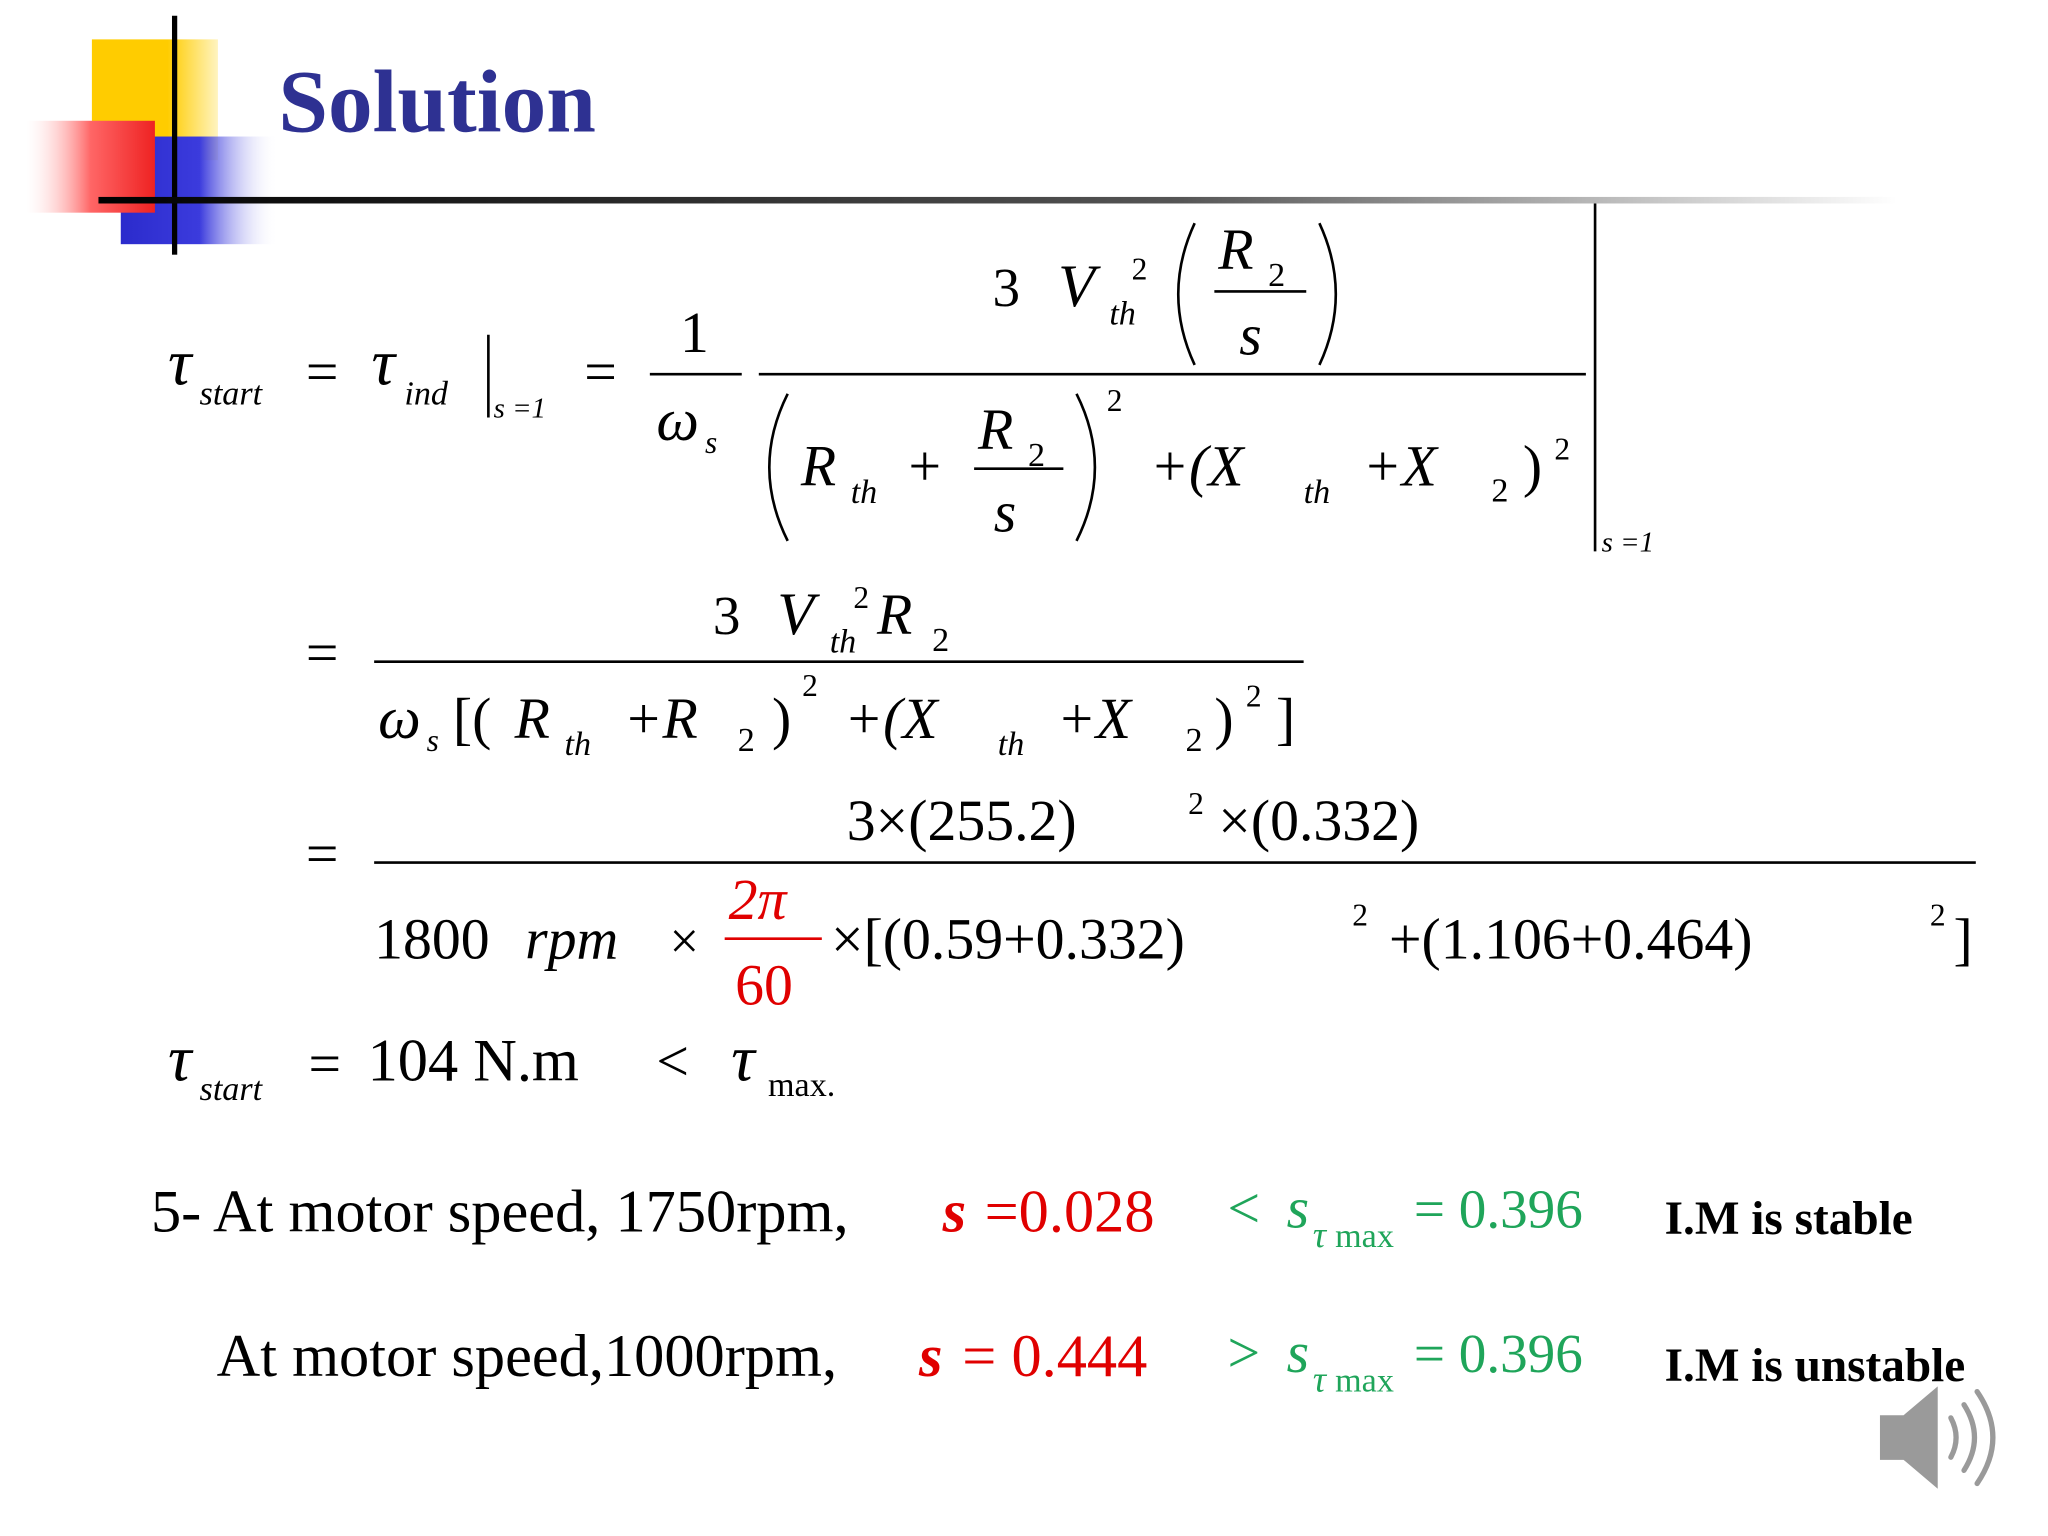  What do you see at coordinates (759, 900) in the screenshot?
I see `math-text: 2π` at bounding box center [759, 900].